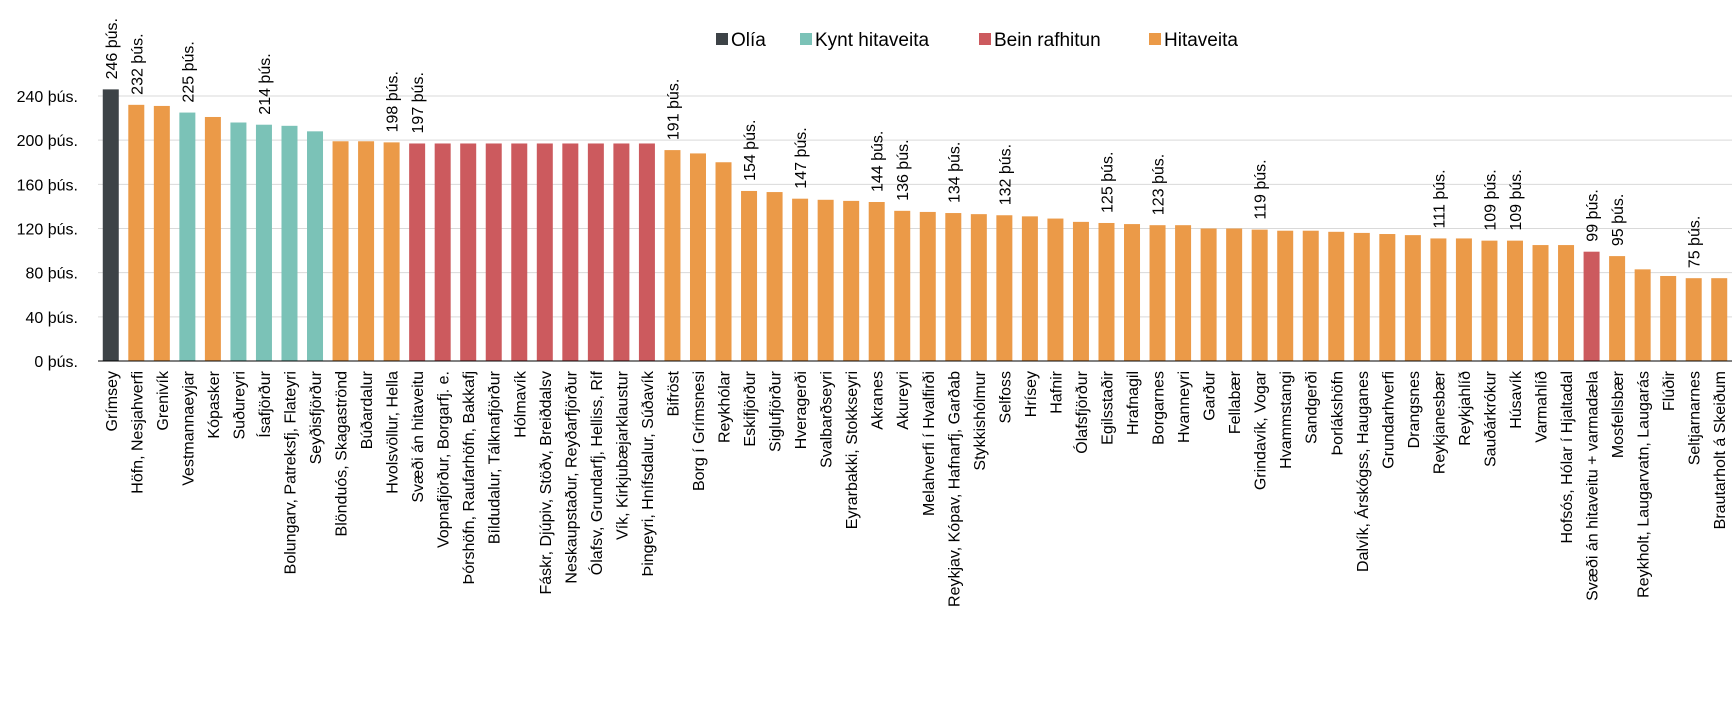 The height and width of the screenshot is (713, 1732). What do you see at coordinates (827, 419) in the screenshot?
I see `category-label: Svalbarðseyri` at bounding box center [827, 419].